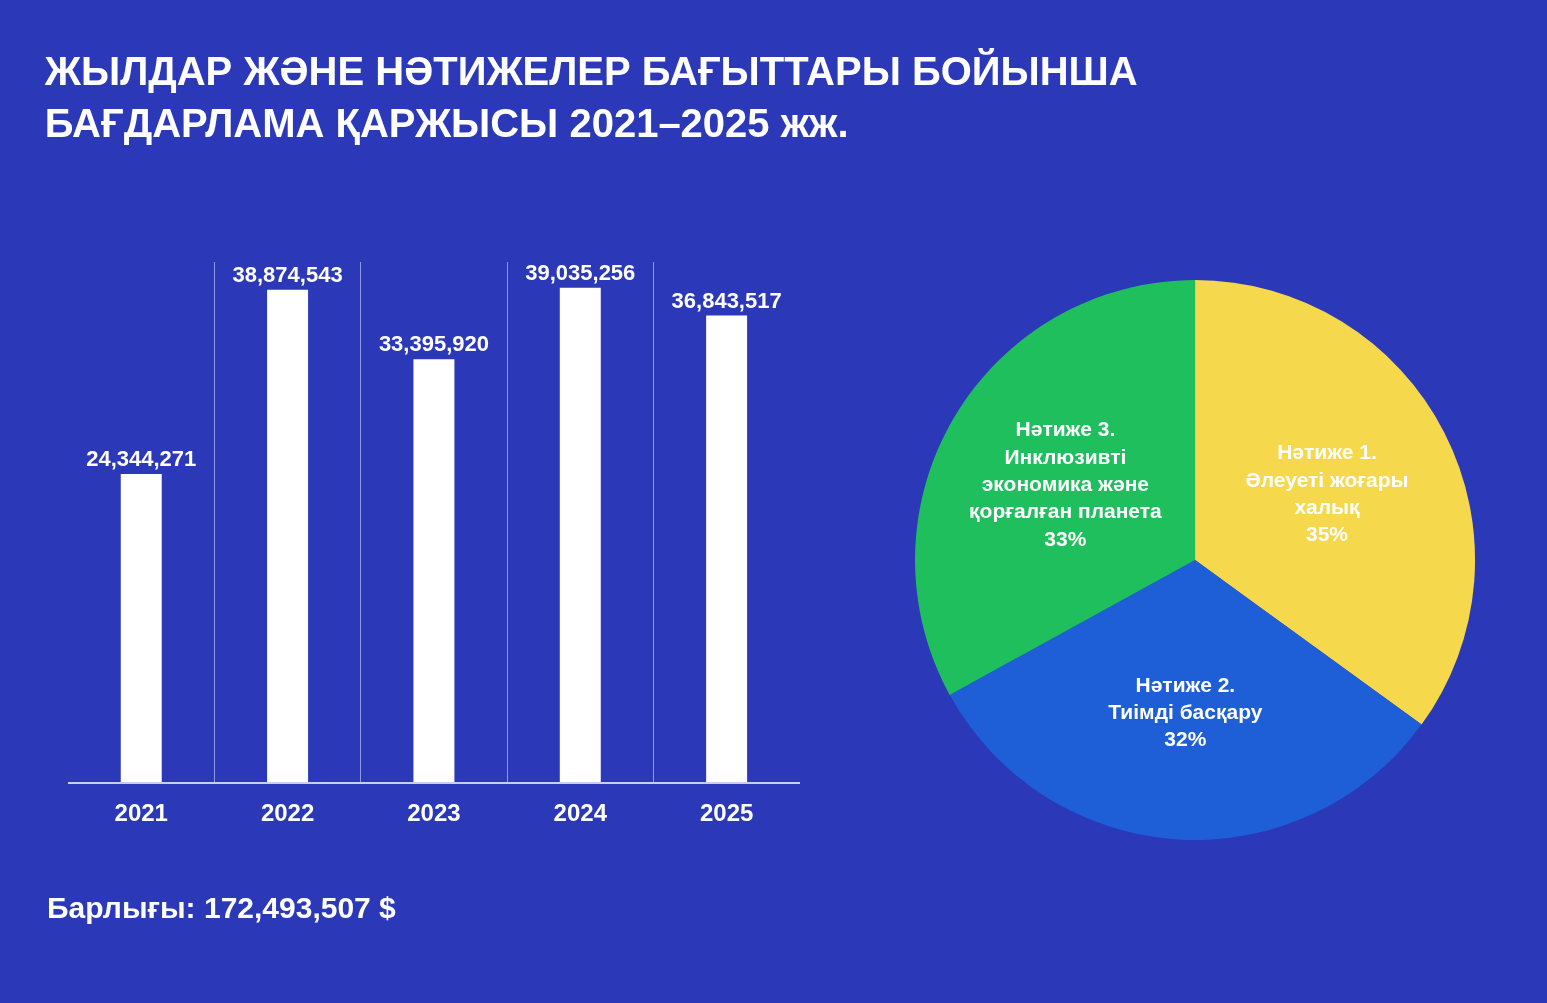  Describe the element at coordinates (141, 813) in the screenshot. I see `x-tick-label: 2021` at that location.